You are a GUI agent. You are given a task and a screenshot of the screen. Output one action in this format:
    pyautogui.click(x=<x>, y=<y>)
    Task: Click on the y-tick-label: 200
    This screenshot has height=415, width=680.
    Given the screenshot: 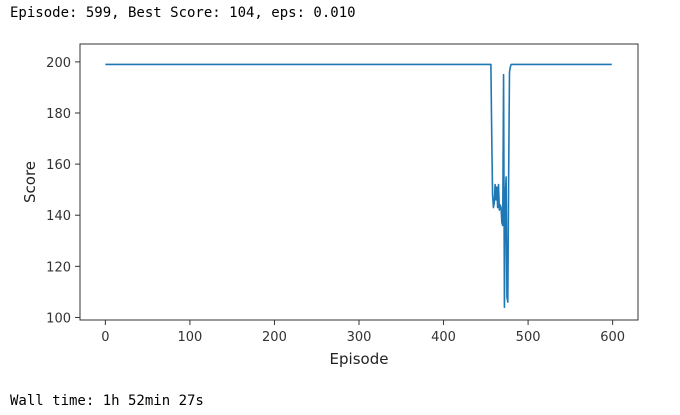 What is the action you would take?
    pyautogui.click(x=58, y=63)
    